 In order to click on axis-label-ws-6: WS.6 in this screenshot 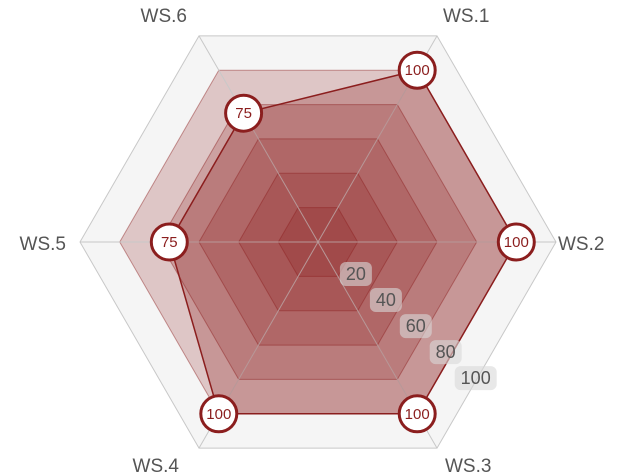, I will do `click(164, 16)`.